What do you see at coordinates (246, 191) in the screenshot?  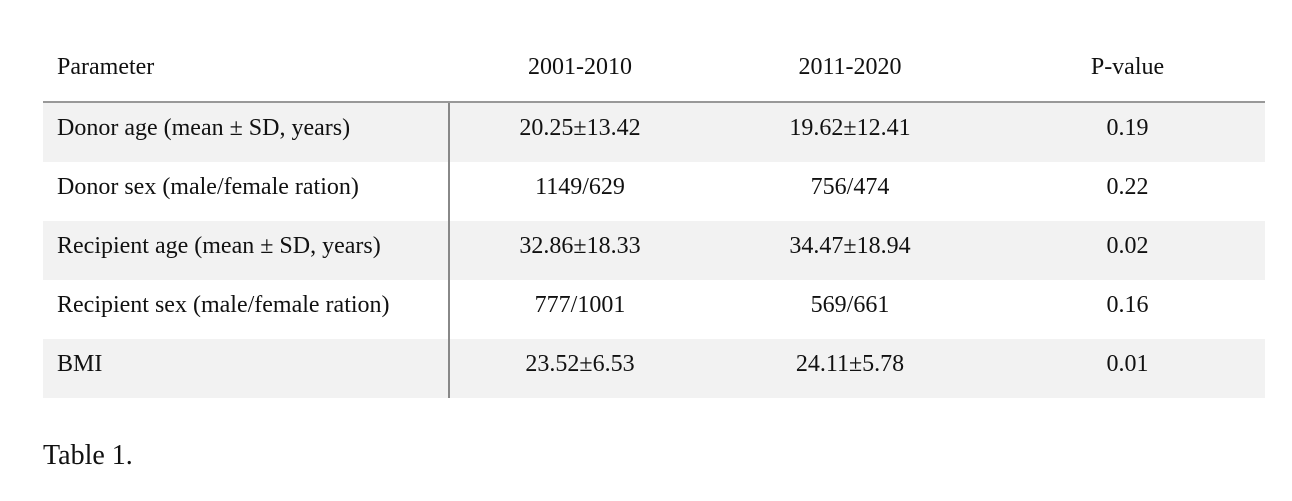 I see `table-cell: Donor sex (male/female ration)` at bounding box center [246, 191].